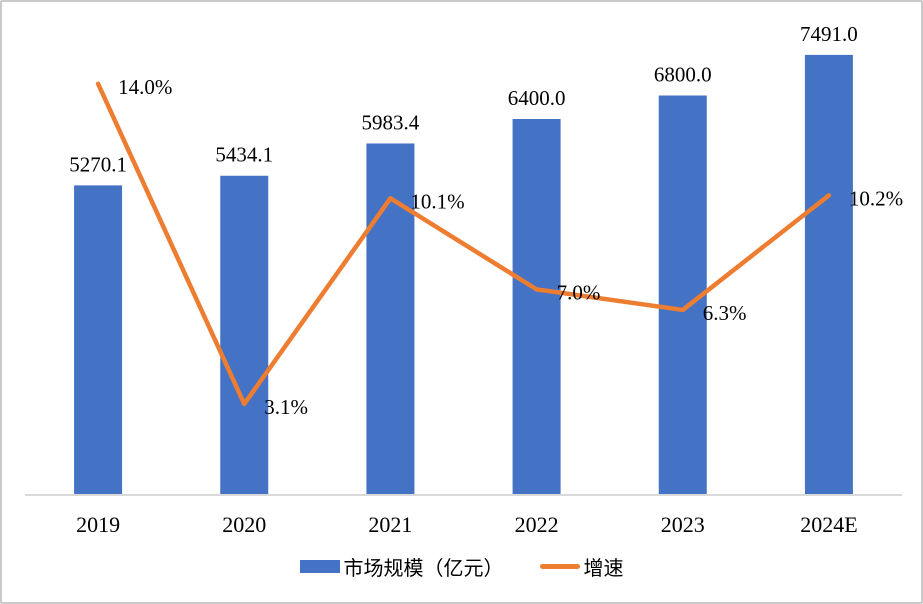 The image size is (923, 604). Describe the element at coordinates (603, 569) in the screenshot. I see `legend-label-growth: 增速` at that location.